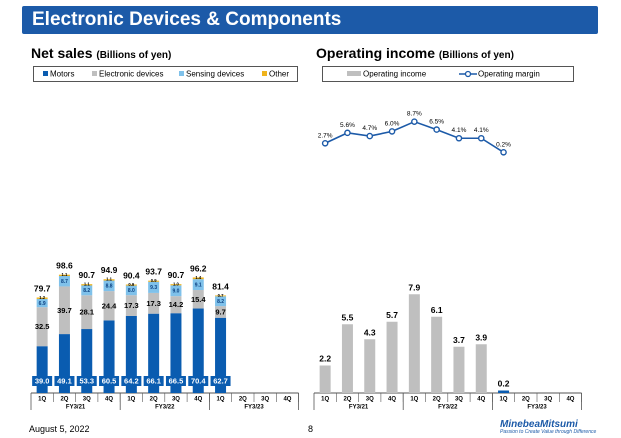 The image size is (621, 438). What do you see at coordinates (509, 74) in the screenshot?
I see `legend-label-operating-margin: Operating margin` at bounding box center [509, 74].